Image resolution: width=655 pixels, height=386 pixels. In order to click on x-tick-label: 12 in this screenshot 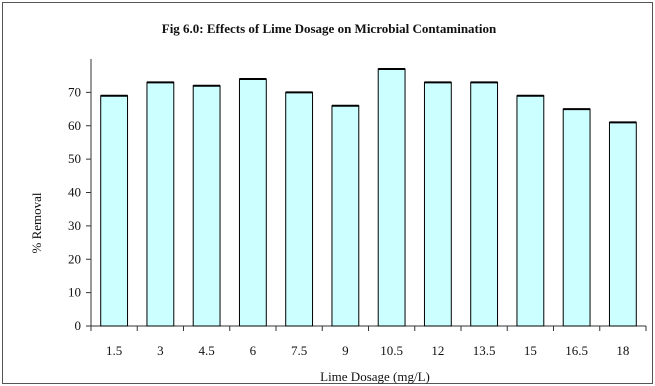, I will do `click(437, 350)`.